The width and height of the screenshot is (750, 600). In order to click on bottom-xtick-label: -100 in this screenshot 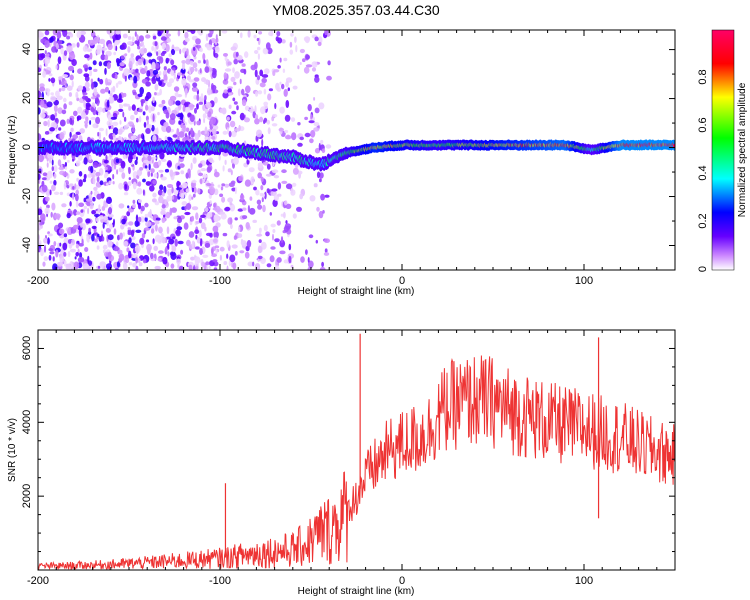, I will do `click(220, 581)`.